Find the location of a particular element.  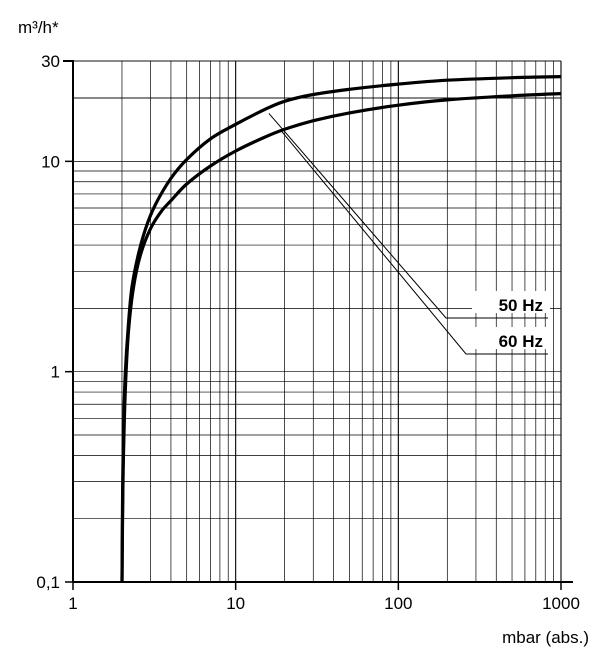

y-tick-label: 0,1 is located at coordinates (48, 582).